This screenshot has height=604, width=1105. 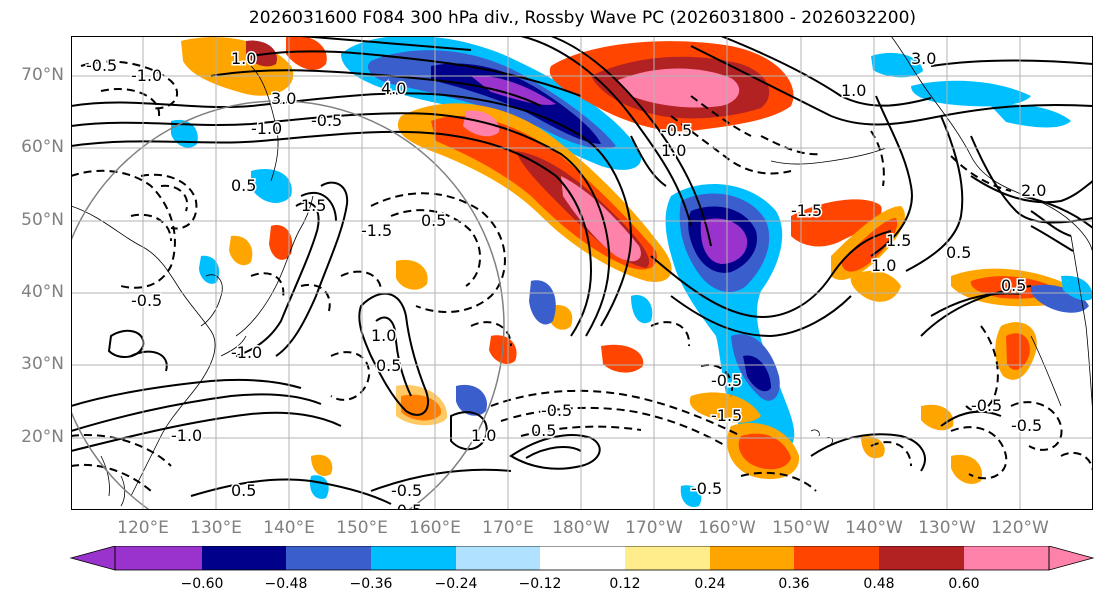 What do you see at coordinates (1020, 528) in the screenshot?
I see `longitude-label: 120°W` at bounding box center [1020, 528].